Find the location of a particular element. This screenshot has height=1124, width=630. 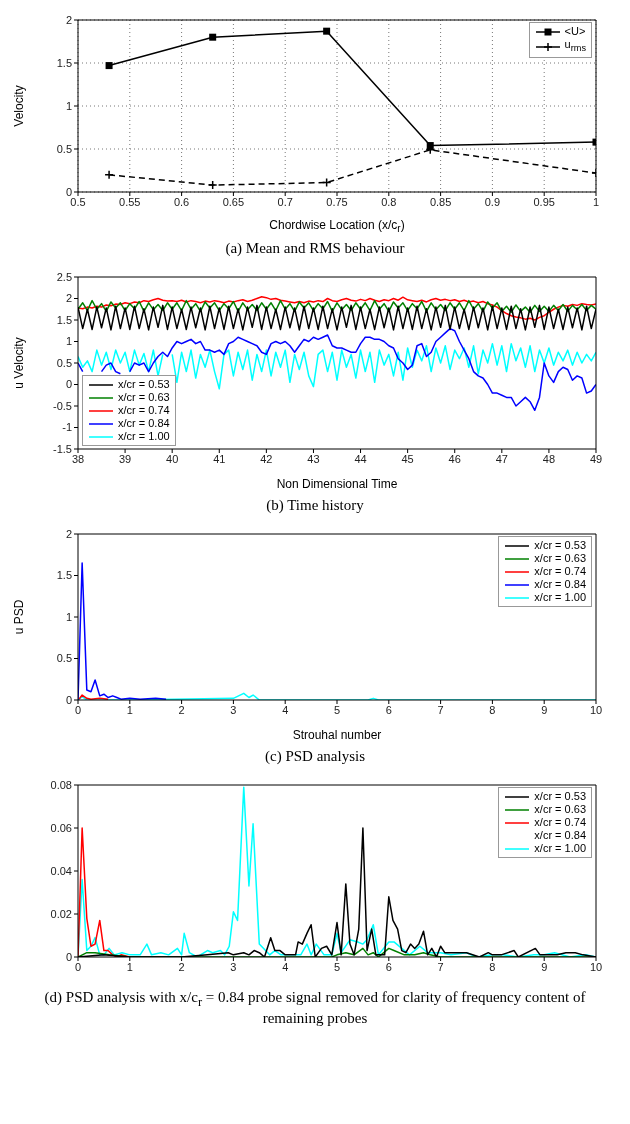

x-tick-label: 38 is located at coordinates (78, 458).